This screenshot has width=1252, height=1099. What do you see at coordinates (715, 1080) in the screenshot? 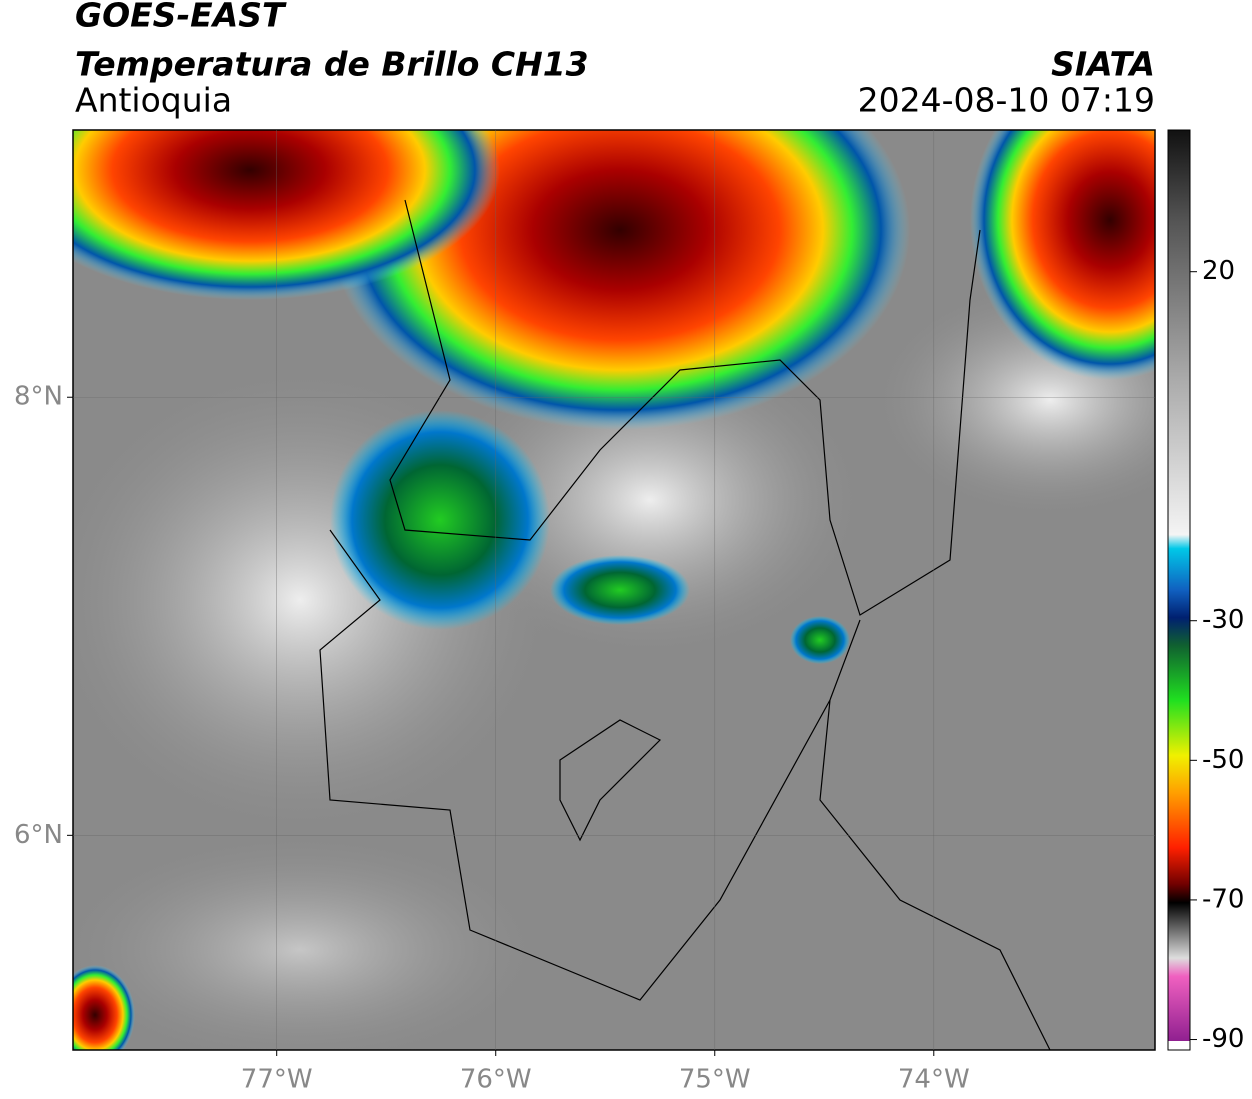
I see `x-tick-label: 75°W` at bounding box center [715, 1080].